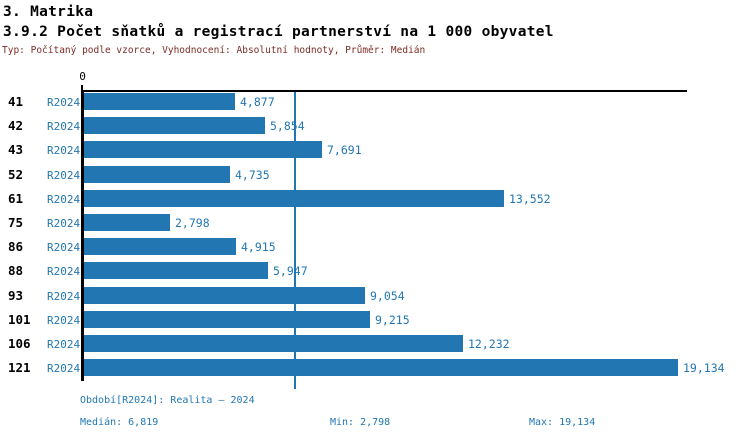 The image size is (750, 440). I want to click on chart-row: 93 R2024 9,054, so click(375, 295).